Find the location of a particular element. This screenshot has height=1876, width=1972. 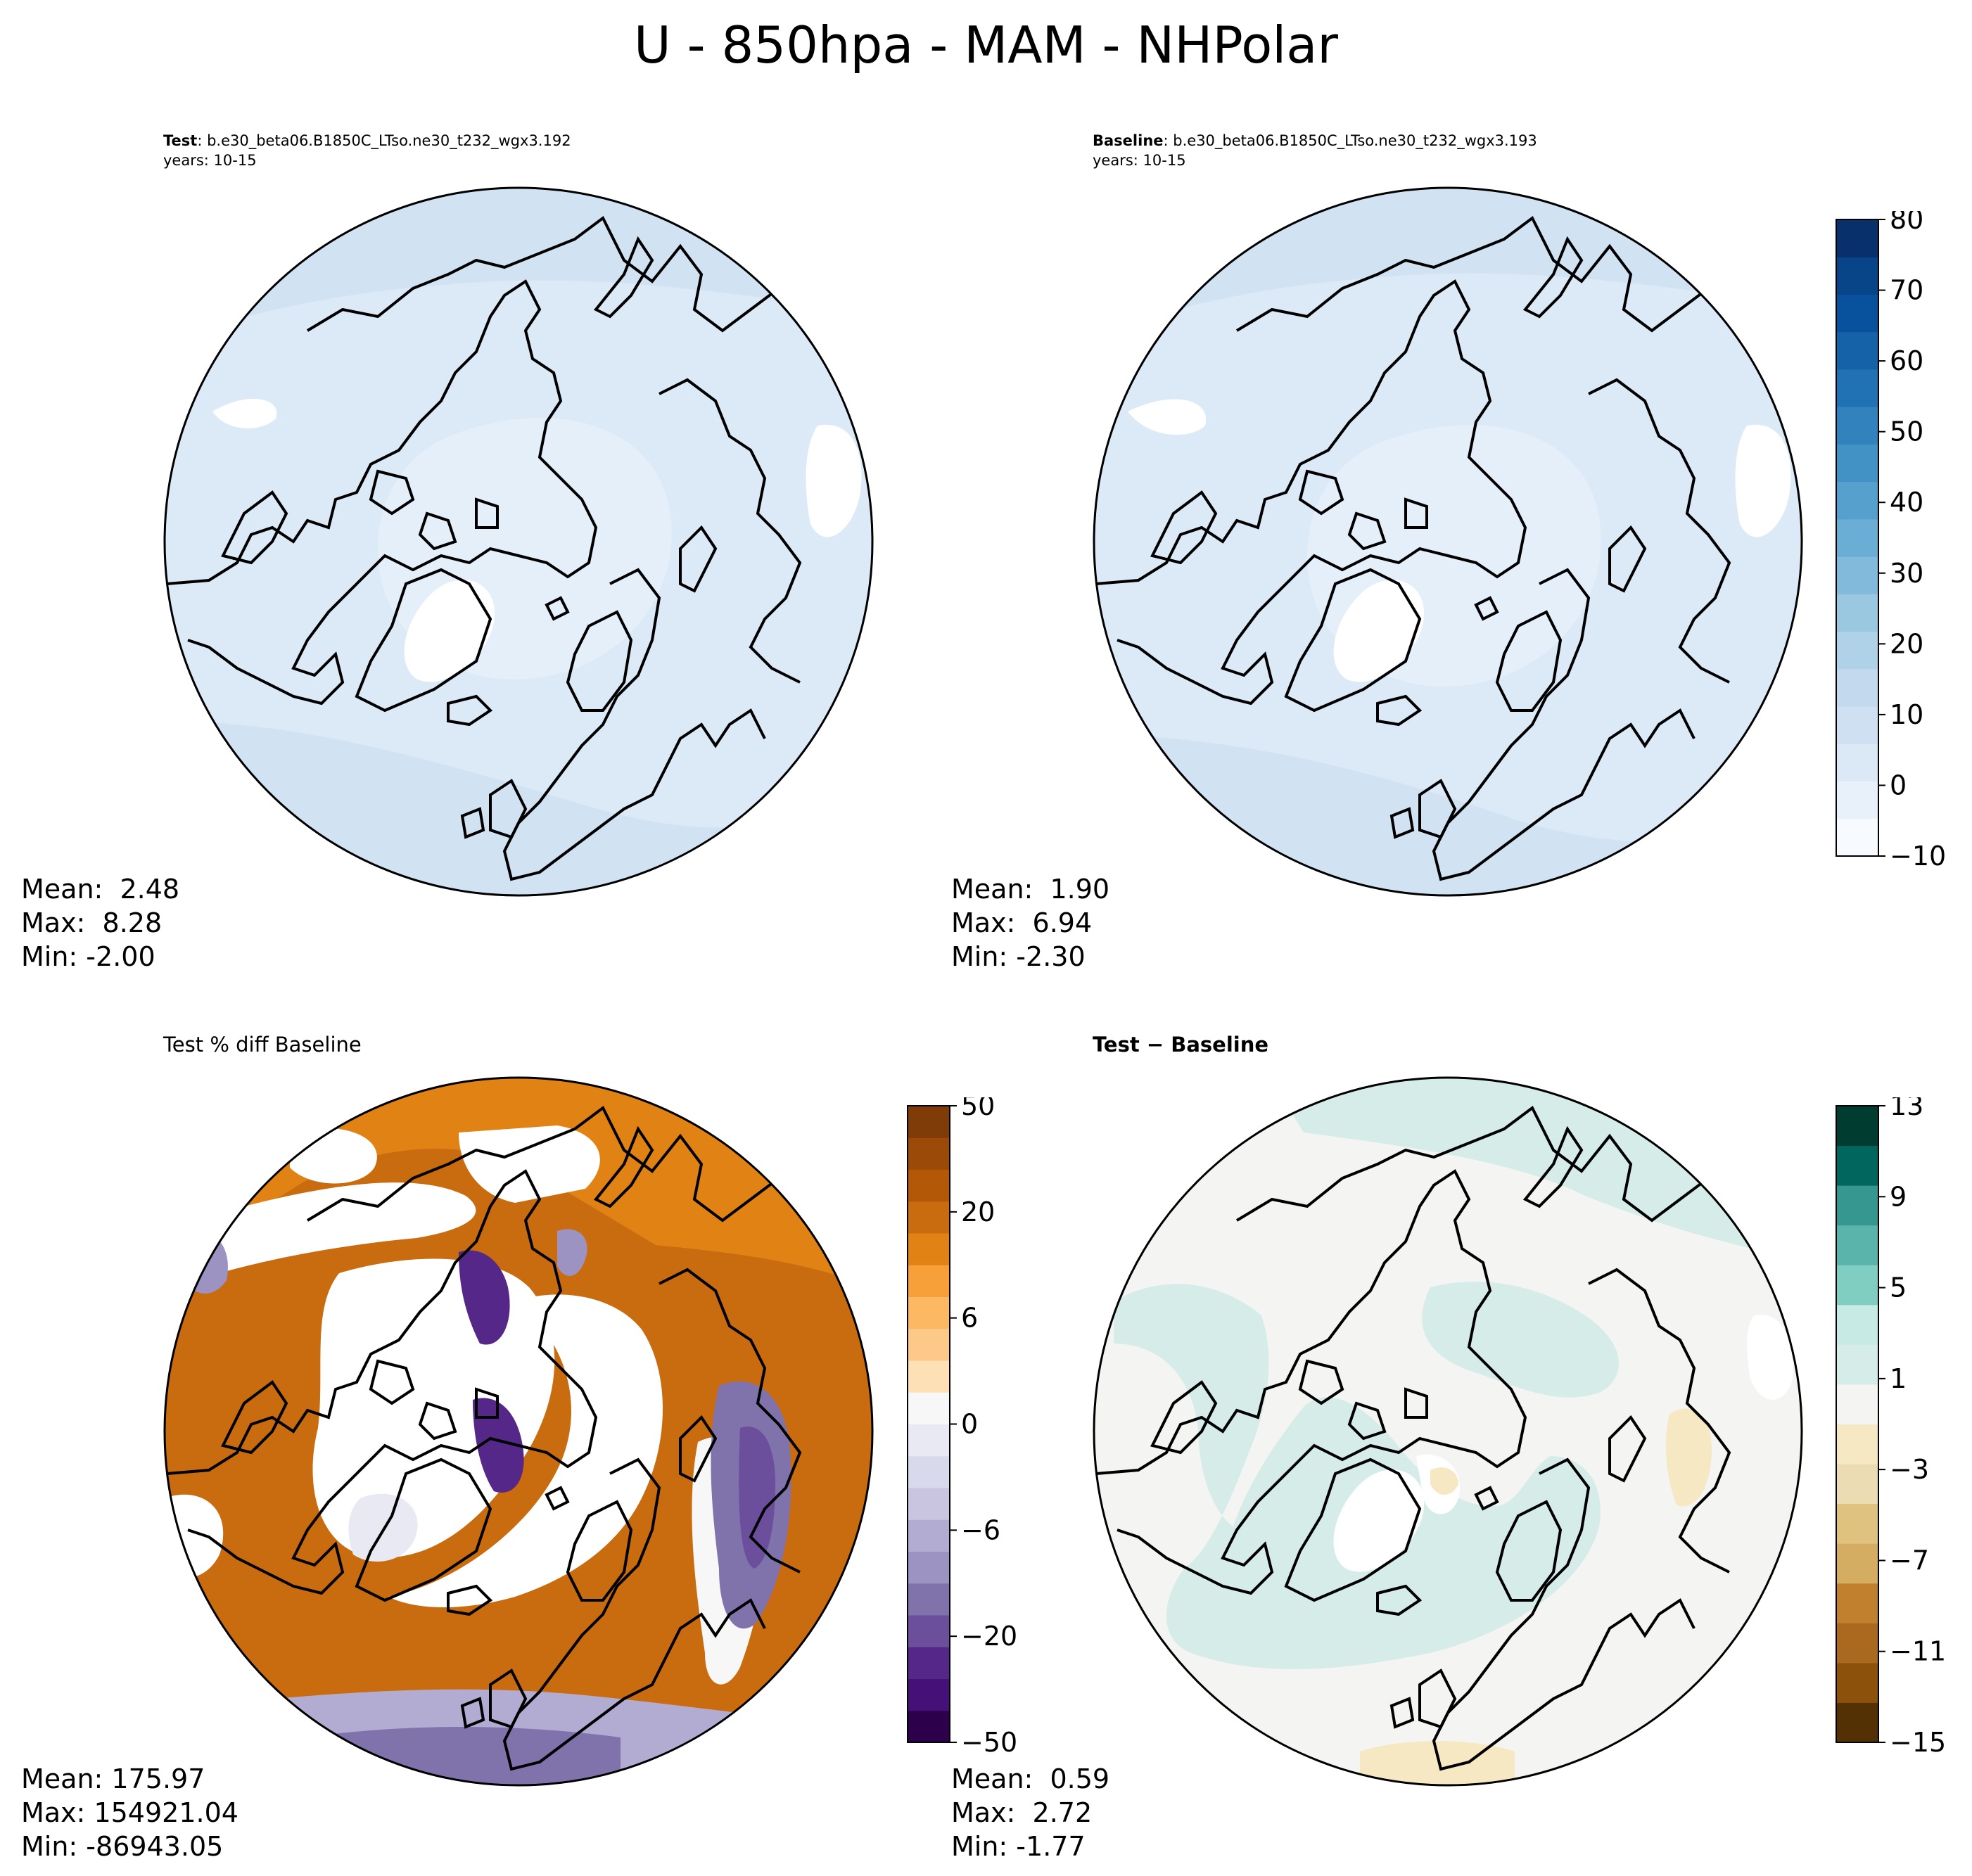

diff-mean: Mean: 0.59 is located at coordinates (1030, 1778).